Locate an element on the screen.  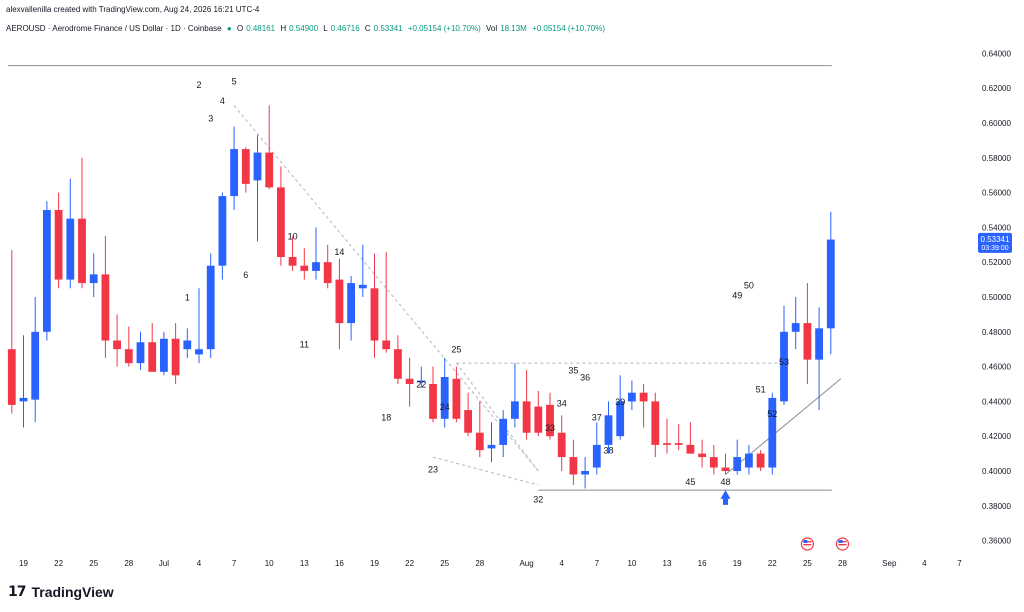
change-value: +0.05154 (+10.70%) is located at coordinates (444, 28).